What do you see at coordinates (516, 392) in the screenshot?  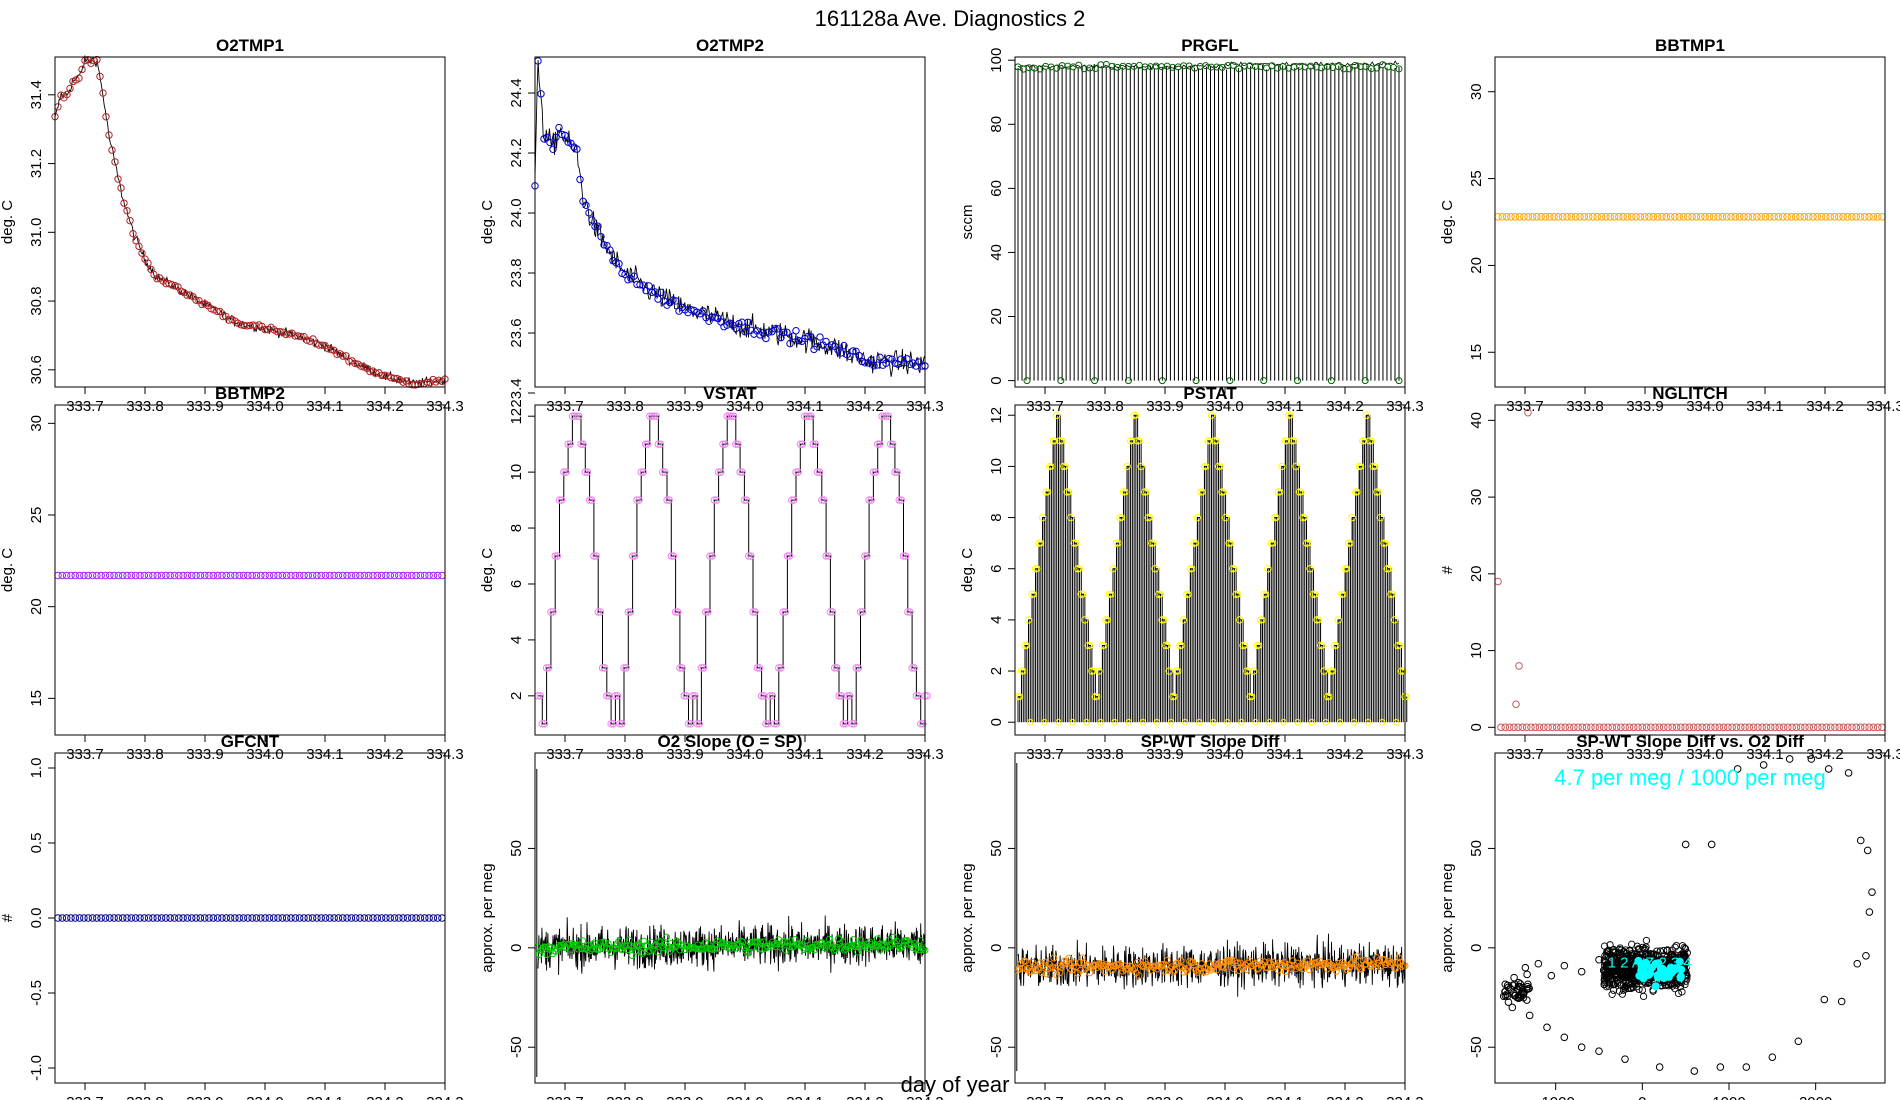 I see `y-tick-label: 23.4` at bounding box center [516, 392].